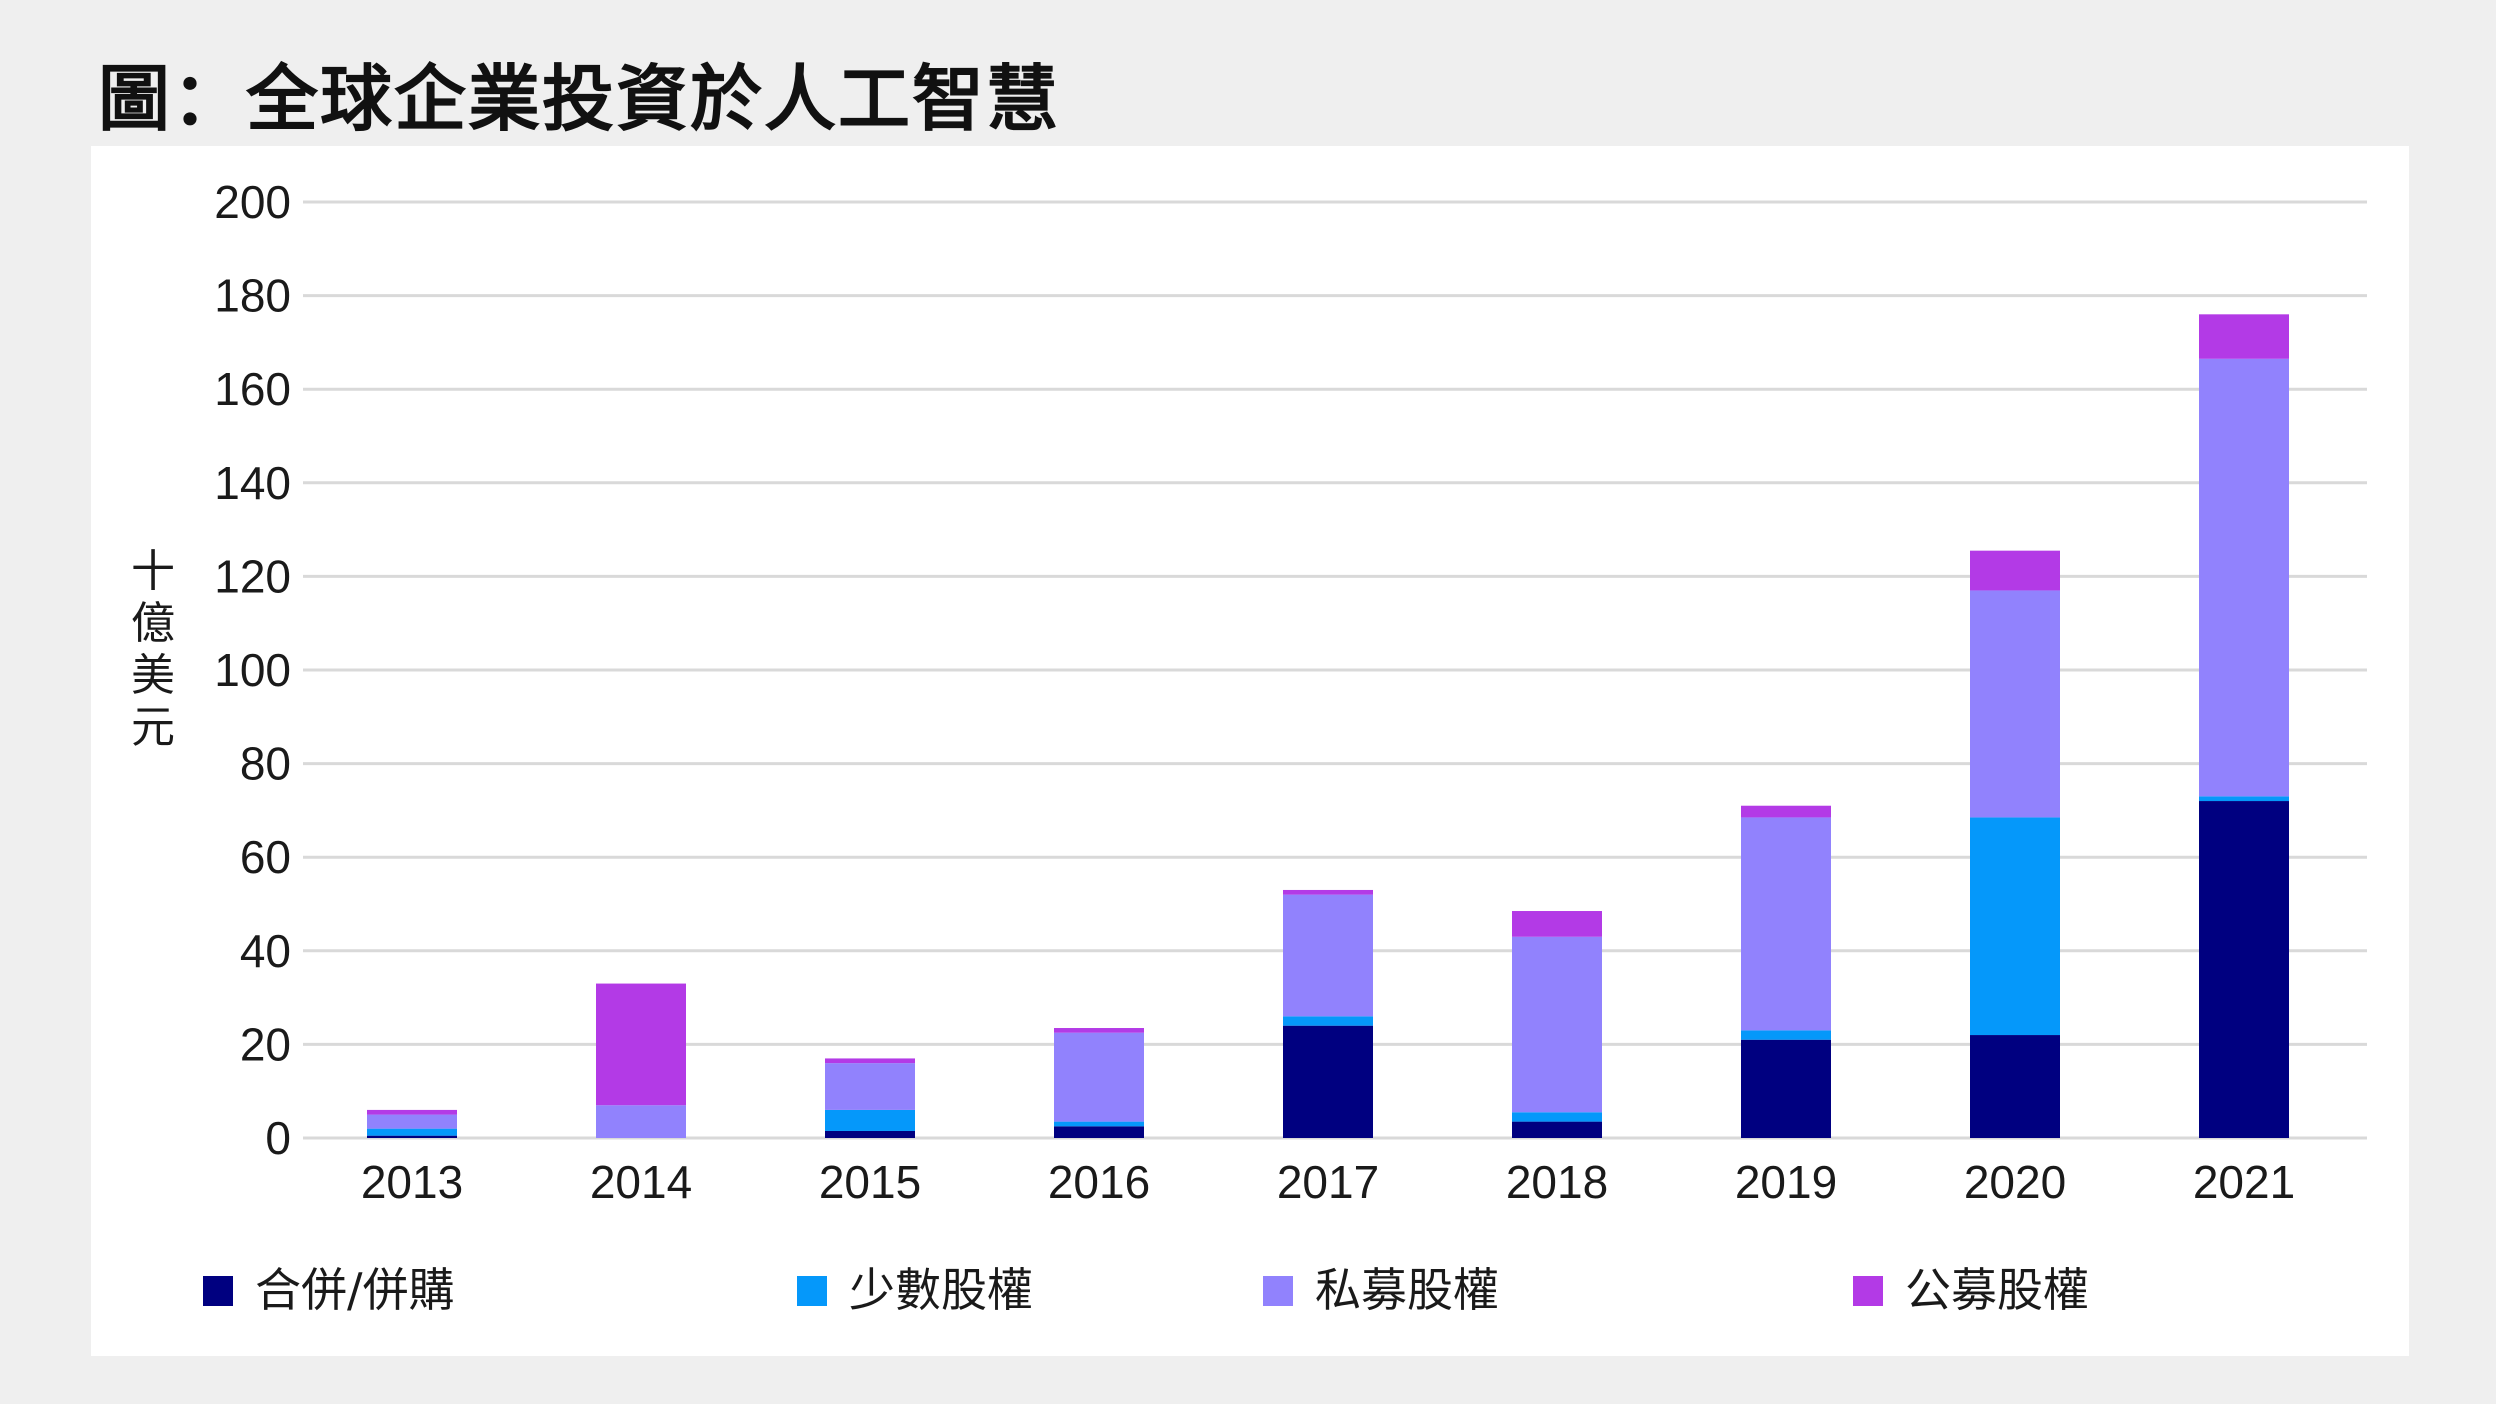 The width and height of the screenshot is (2496, 1404). What do you see at coordinates (941, 1290) in the screenshot?
I see `legend-label: 少數股權` at bounding box center [941, 1290].